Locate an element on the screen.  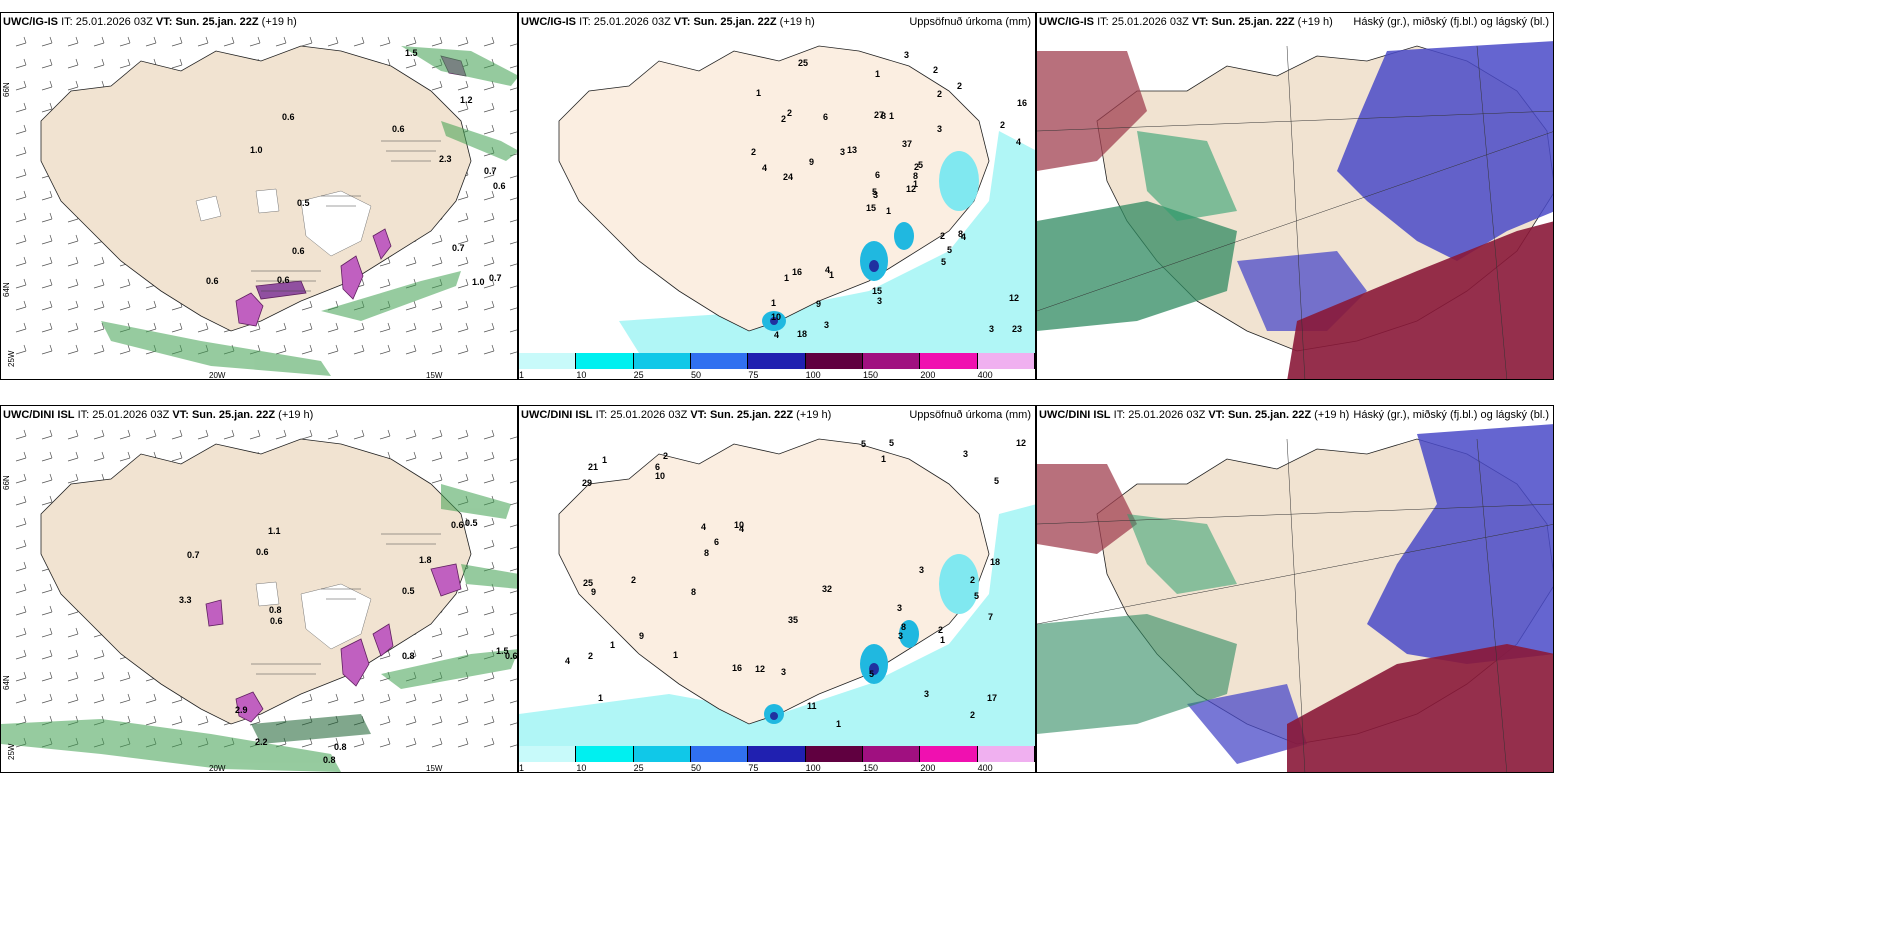
precip-value: 25 is located at coordinates (803, 63).